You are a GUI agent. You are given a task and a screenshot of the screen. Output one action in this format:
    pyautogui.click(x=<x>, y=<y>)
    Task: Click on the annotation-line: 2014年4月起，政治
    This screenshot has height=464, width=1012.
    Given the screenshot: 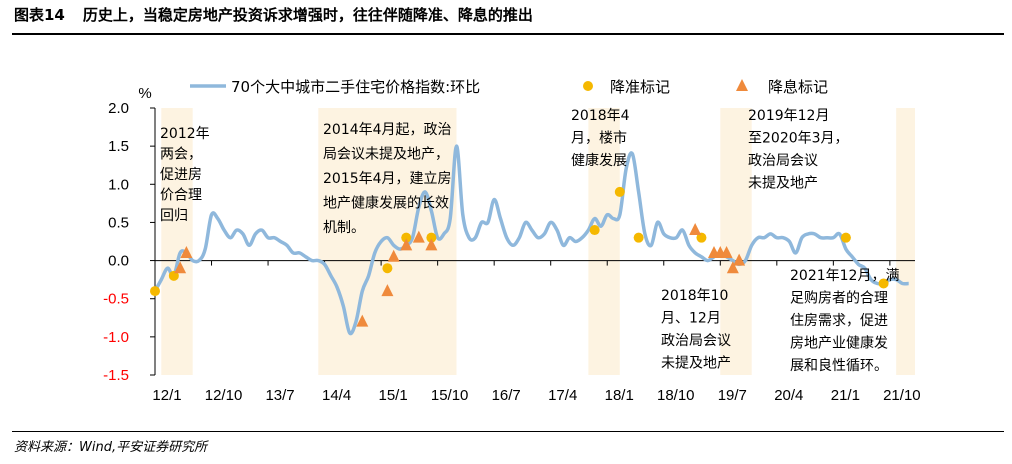 What is the action you would take?
    pyautogui.click(x=387, y=130)
    